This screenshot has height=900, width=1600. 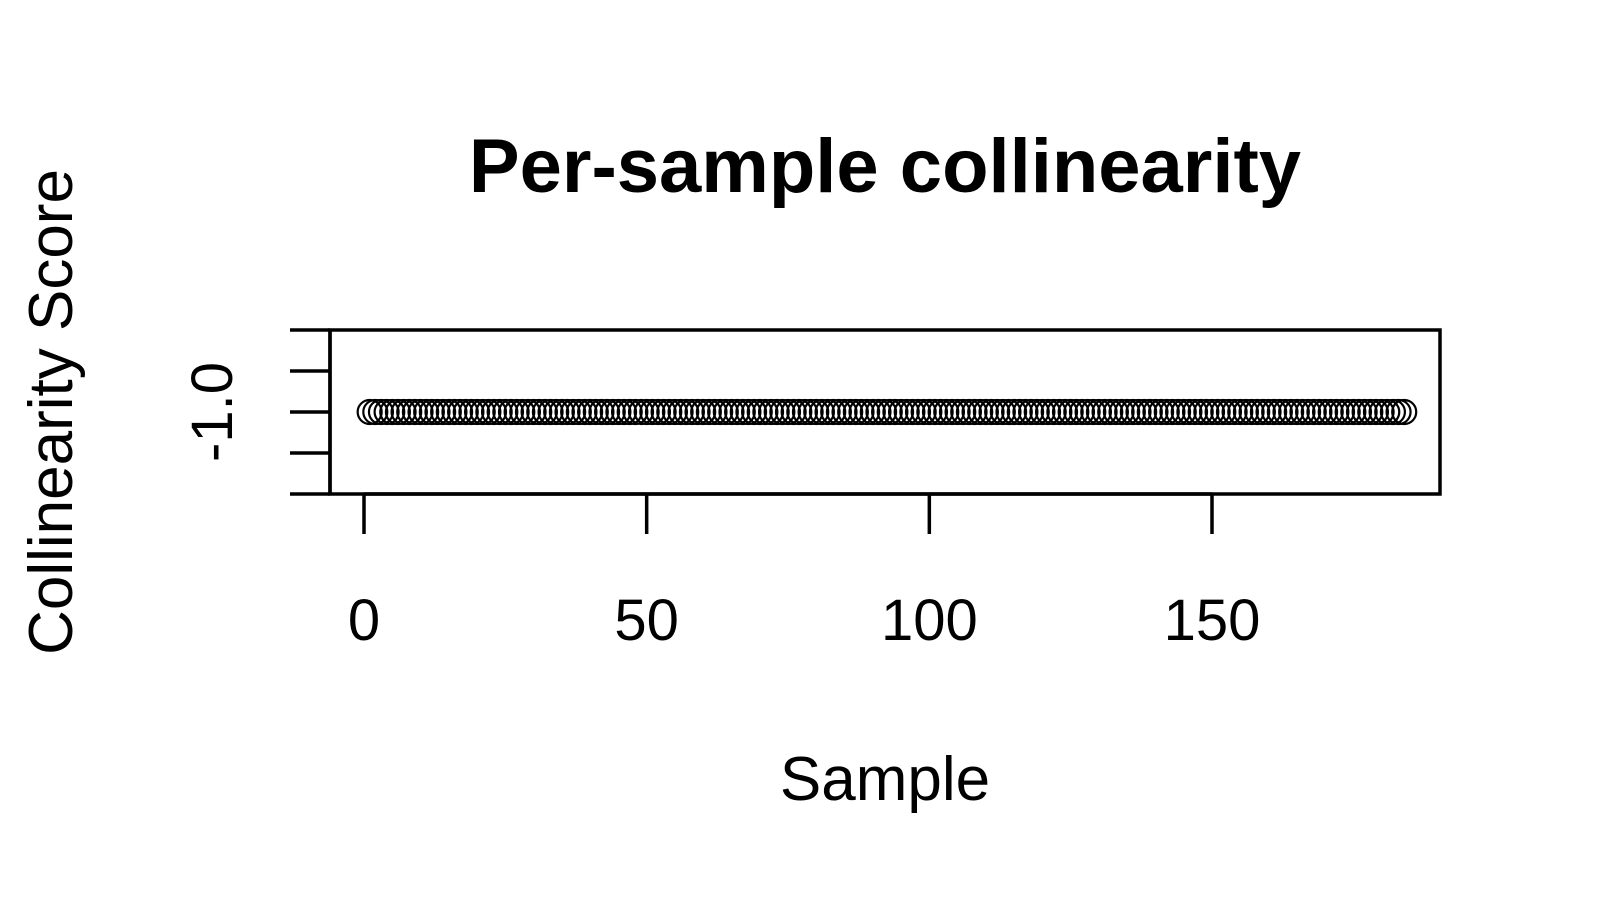 I want to click on data-points, so click(x=887, y=412).